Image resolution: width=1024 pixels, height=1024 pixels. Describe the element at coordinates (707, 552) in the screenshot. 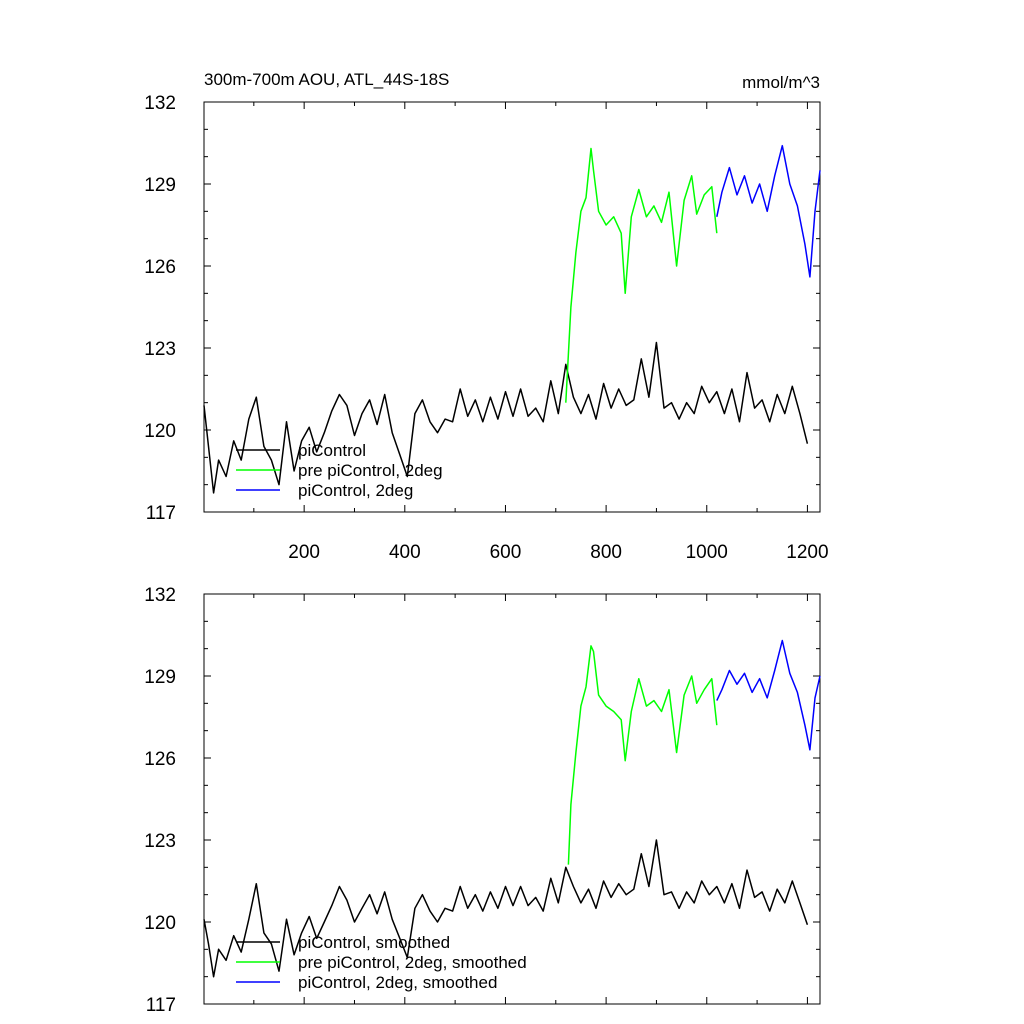

I see `x-tick-label: 1000` at that location.